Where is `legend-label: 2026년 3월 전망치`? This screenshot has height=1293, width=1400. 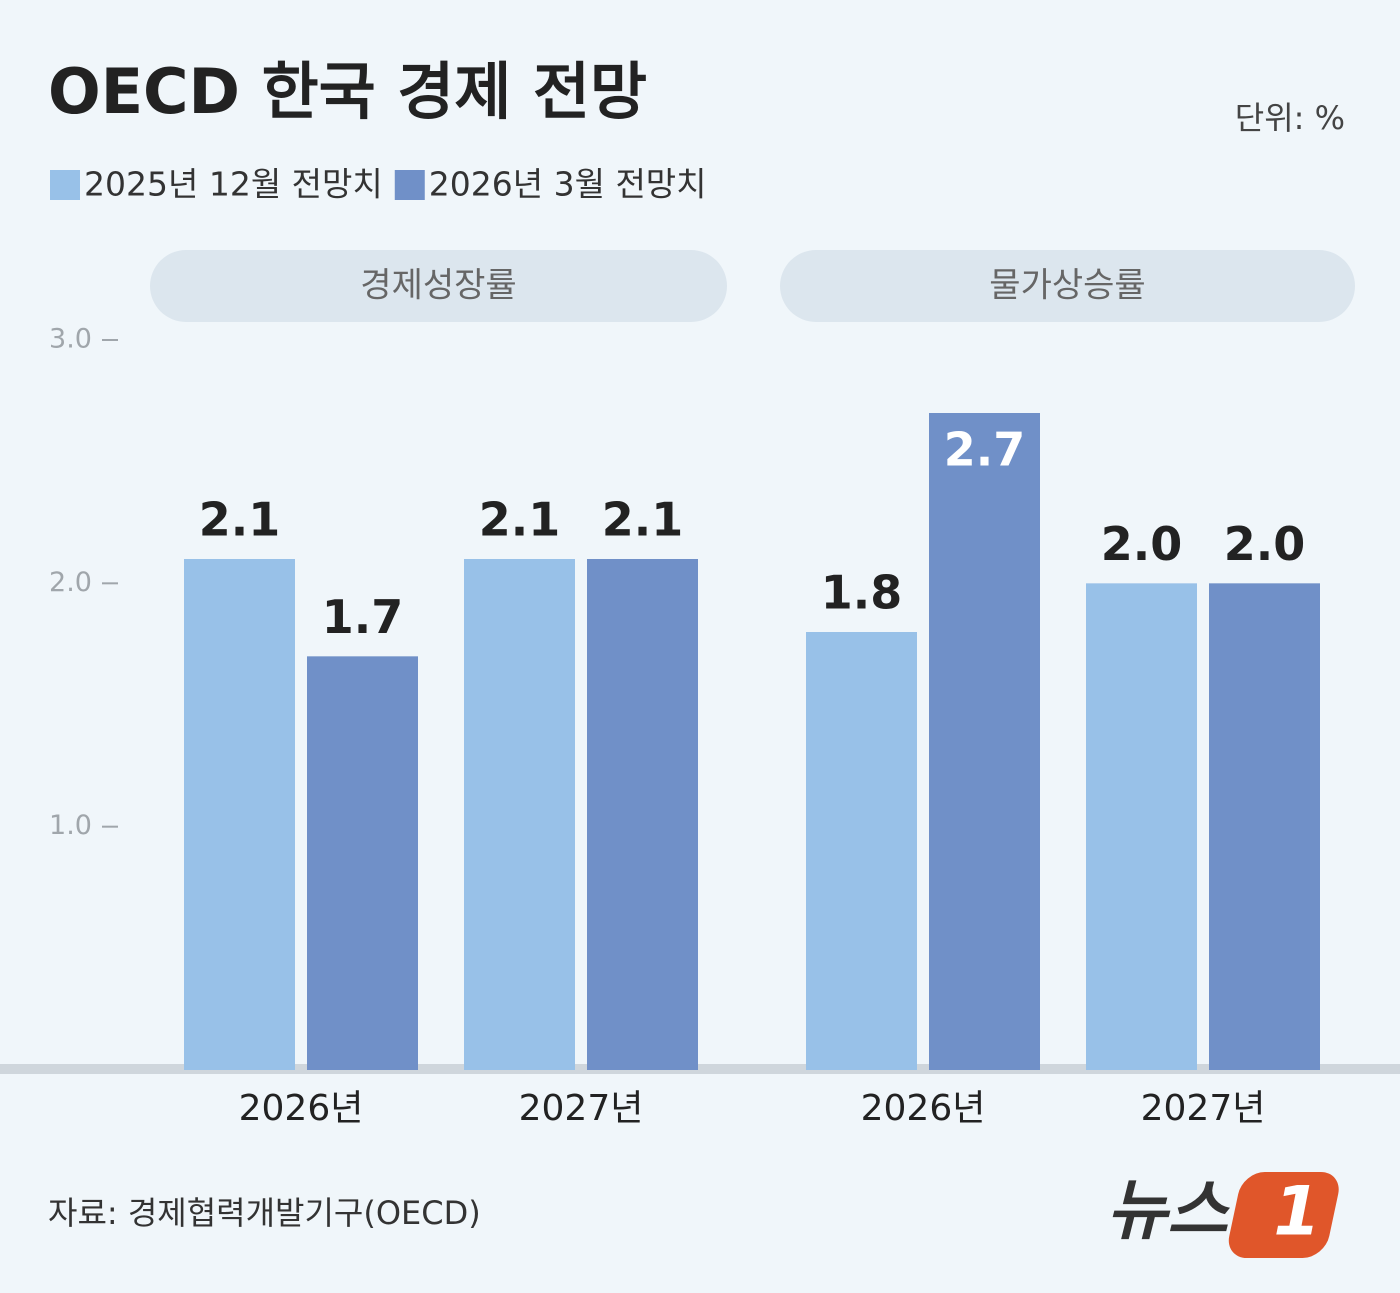 legend-label: 2026년 3월 전망치 is located at coordinates (568, 184).